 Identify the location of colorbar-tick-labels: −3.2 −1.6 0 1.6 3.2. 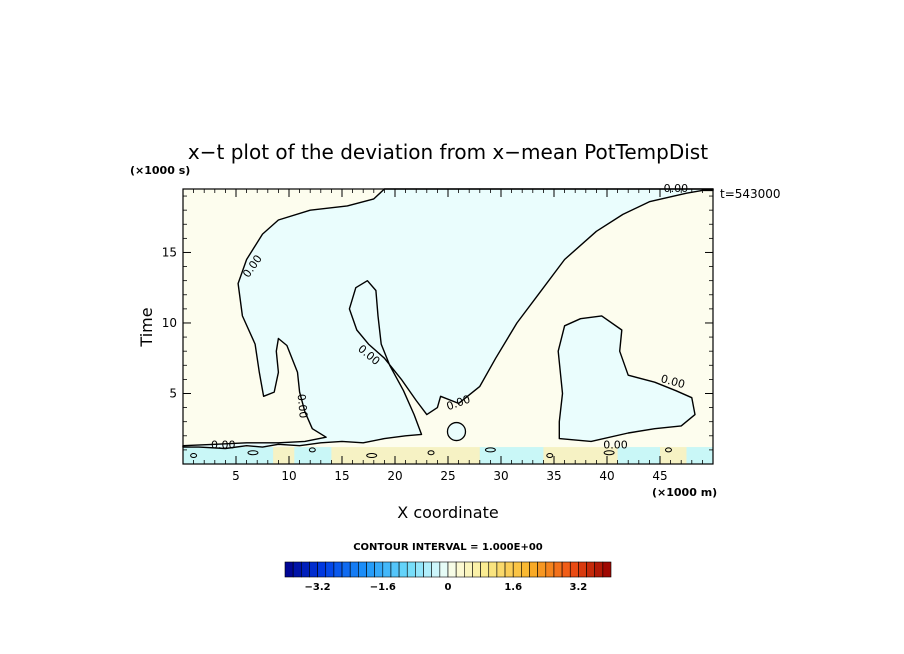
(446, 587).